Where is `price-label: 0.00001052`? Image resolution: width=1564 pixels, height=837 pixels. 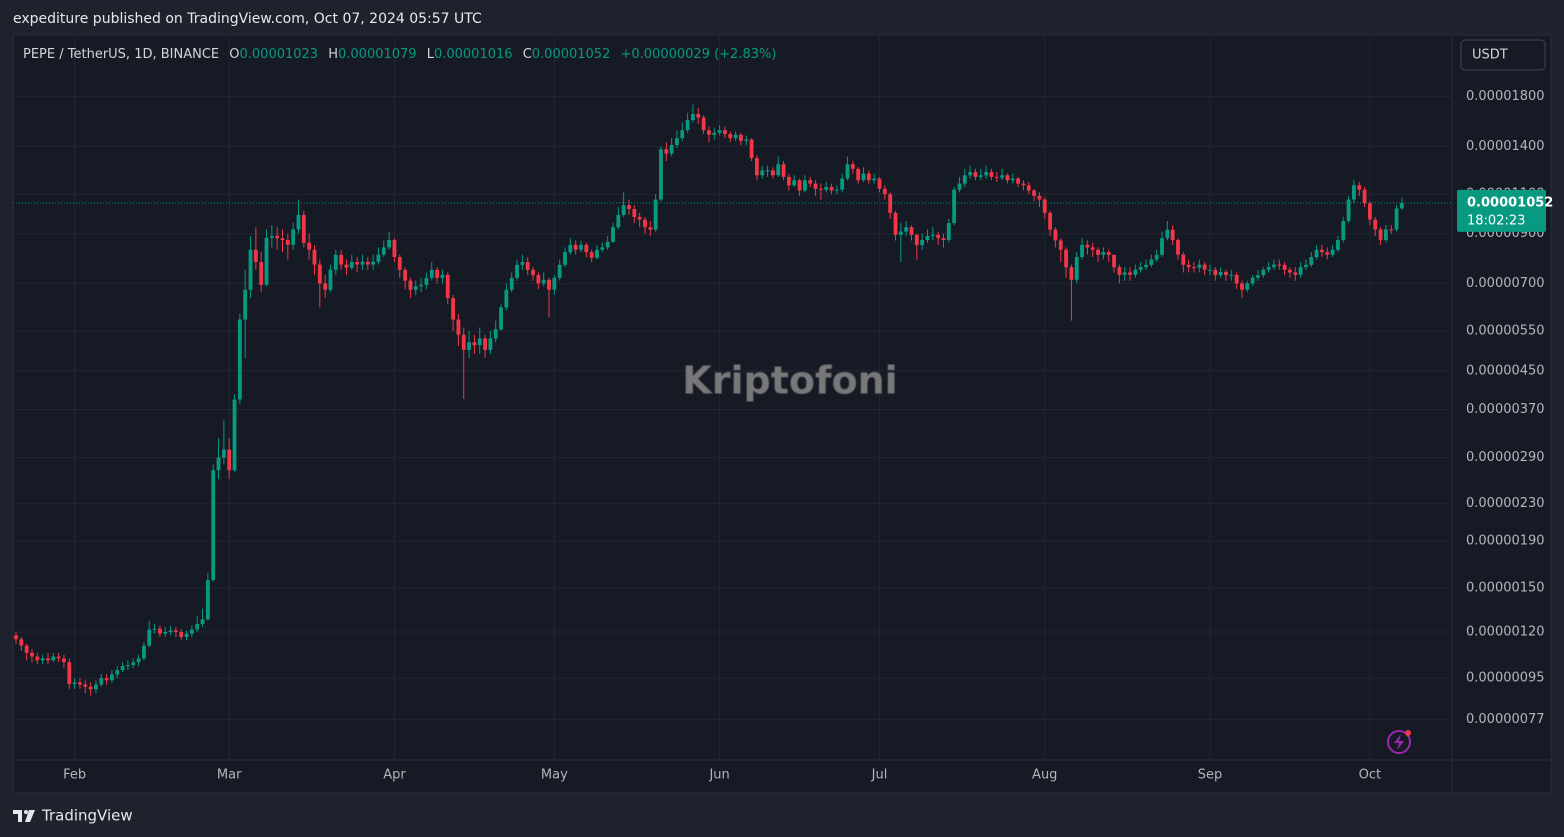 price-label: 0.00001052 is located at coordinates (1510, 202).